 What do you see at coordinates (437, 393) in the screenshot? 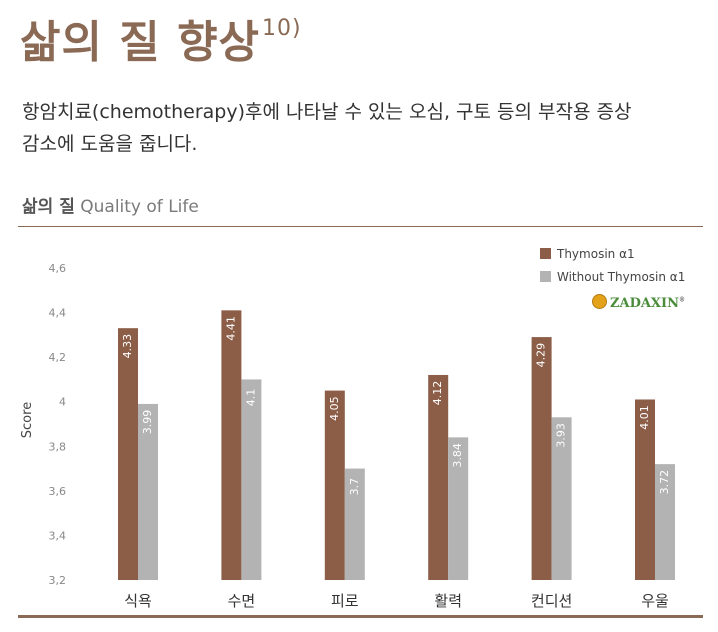
I see `bar-value-label: 4.12` at bounding box center [437, 393].